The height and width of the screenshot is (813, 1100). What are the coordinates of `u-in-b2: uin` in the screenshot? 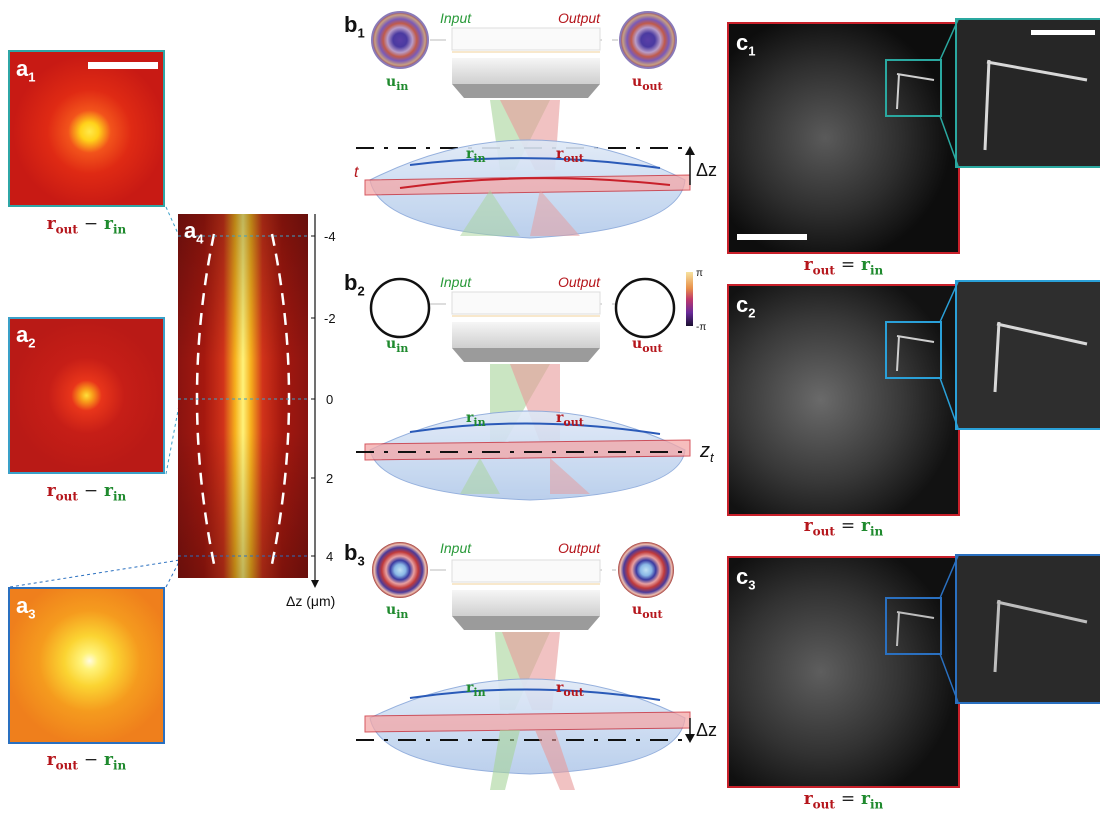 It's located at (397, 345).